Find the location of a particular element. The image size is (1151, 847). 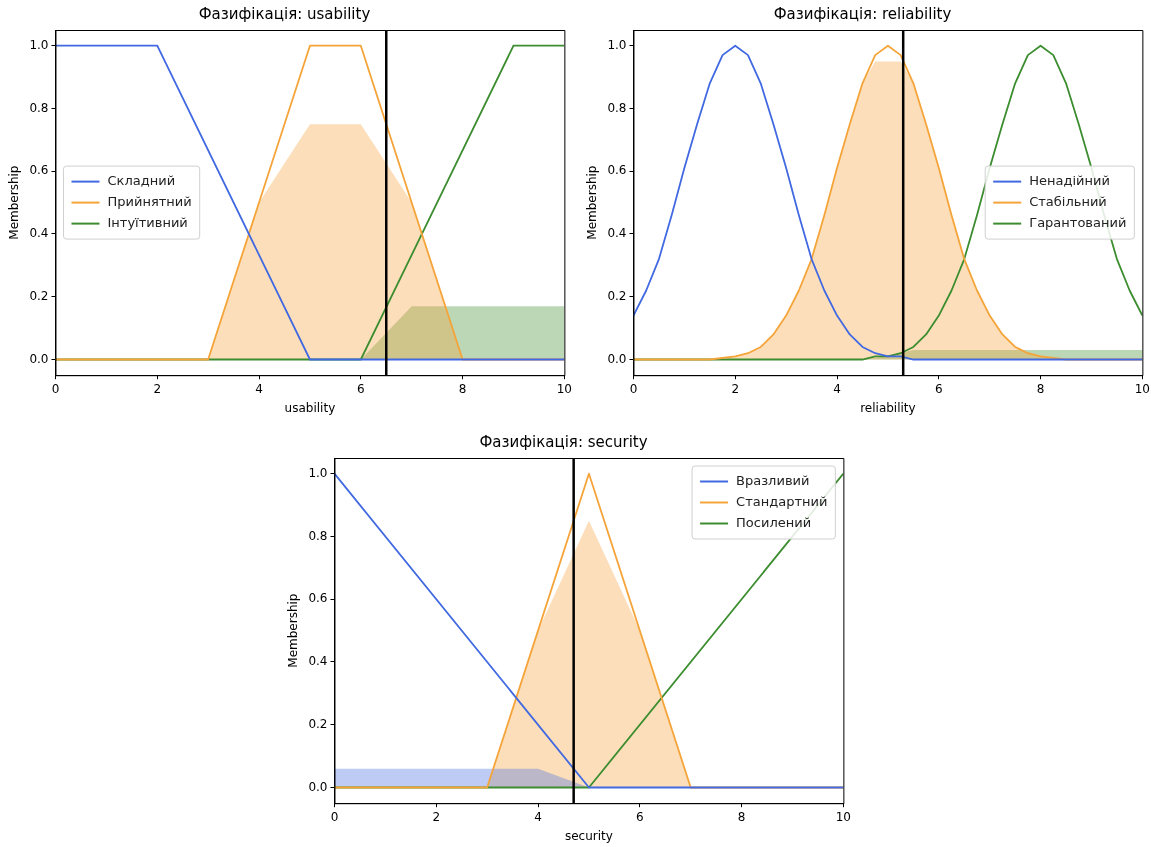

legend-label: Інтуїтивний is located at coordinates (147, 222).